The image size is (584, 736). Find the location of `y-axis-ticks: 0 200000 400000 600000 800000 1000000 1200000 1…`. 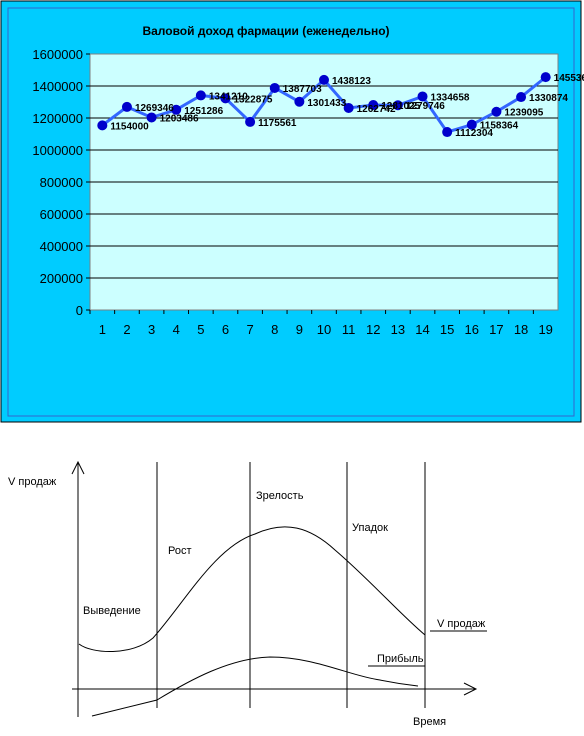

y-axis-ticks: 0 200000 400000 600000 800000 1000000 1200000 1… is located at coordinates (57, 182).